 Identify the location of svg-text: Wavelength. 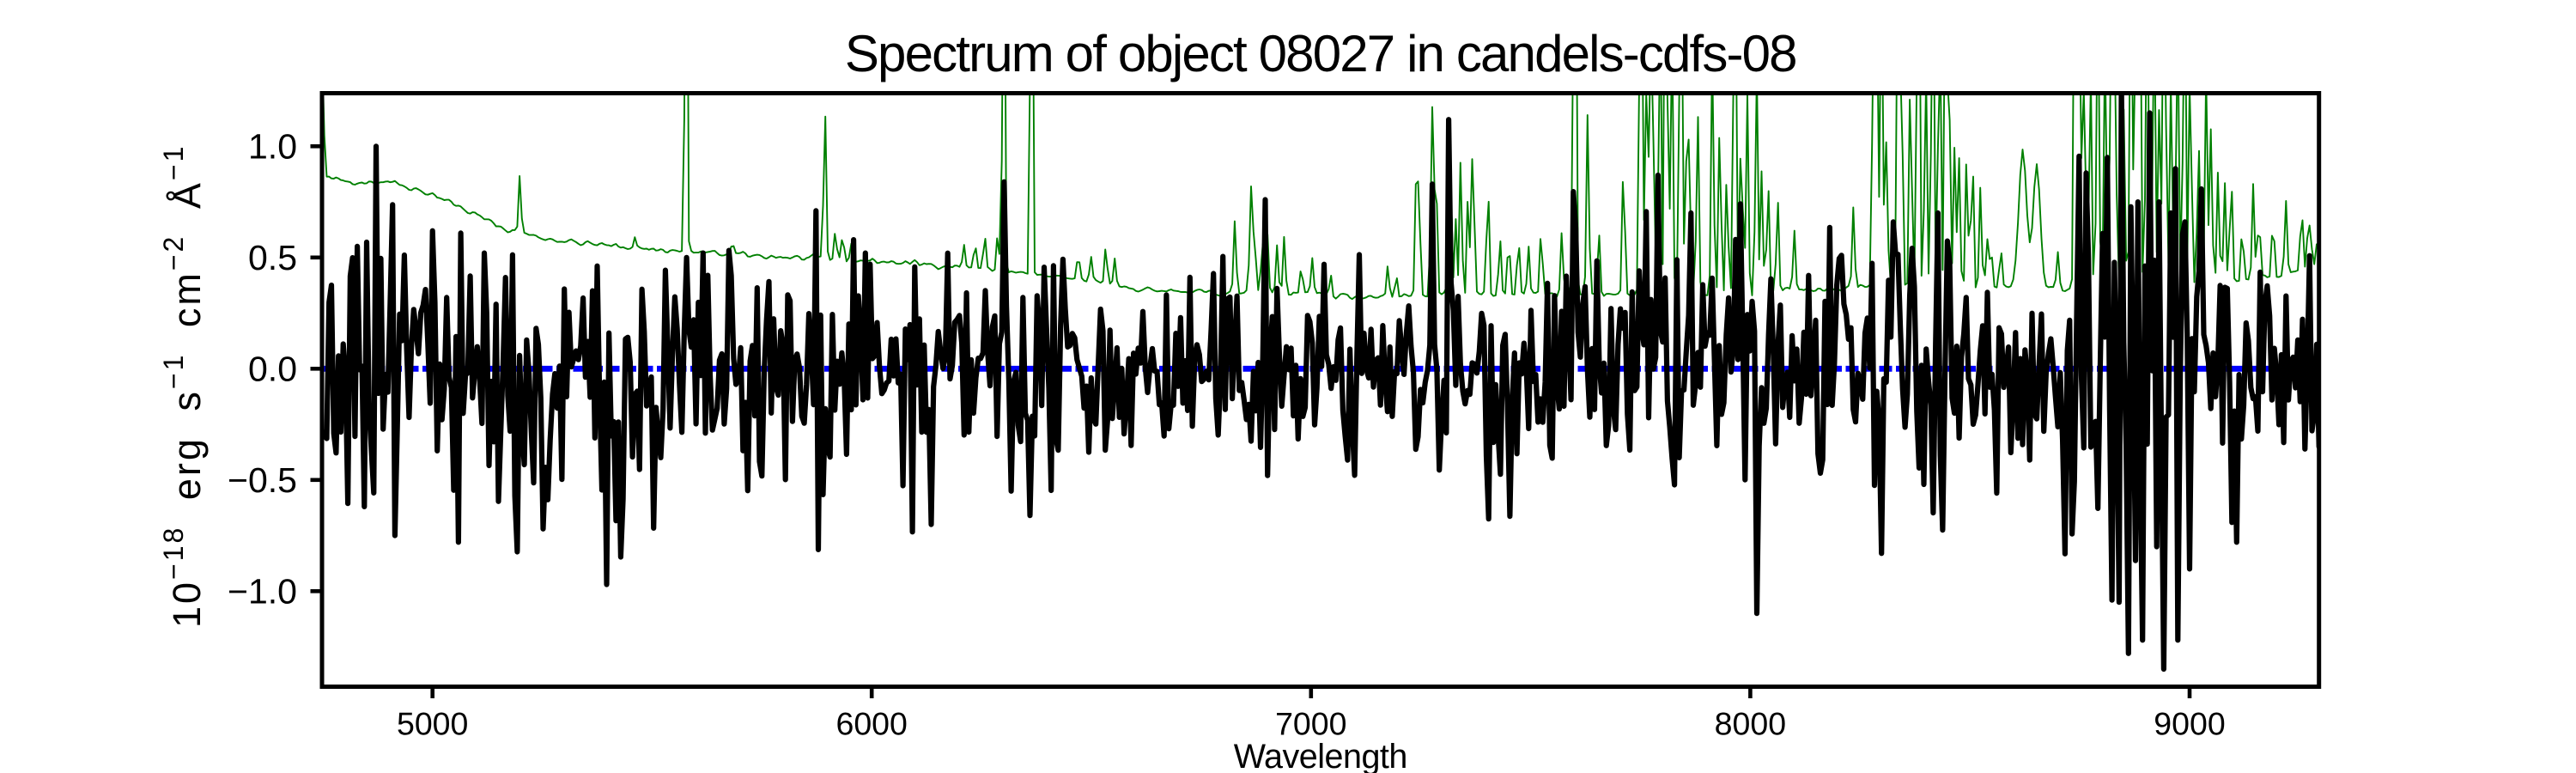
(1320, 755).